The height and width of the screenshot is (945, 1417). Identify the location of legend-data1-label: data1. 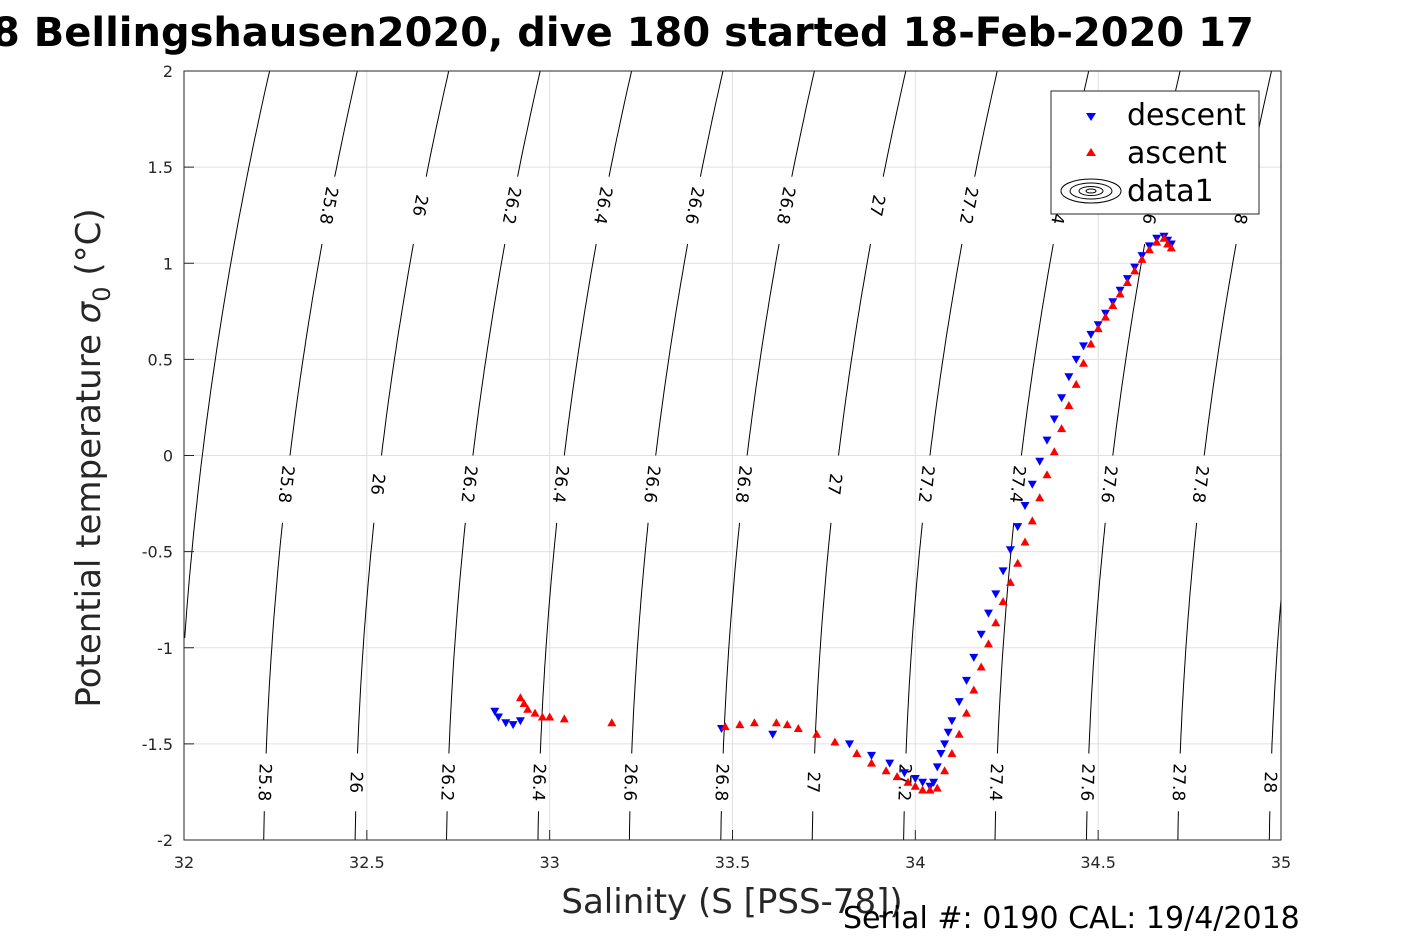
(1170, 191).